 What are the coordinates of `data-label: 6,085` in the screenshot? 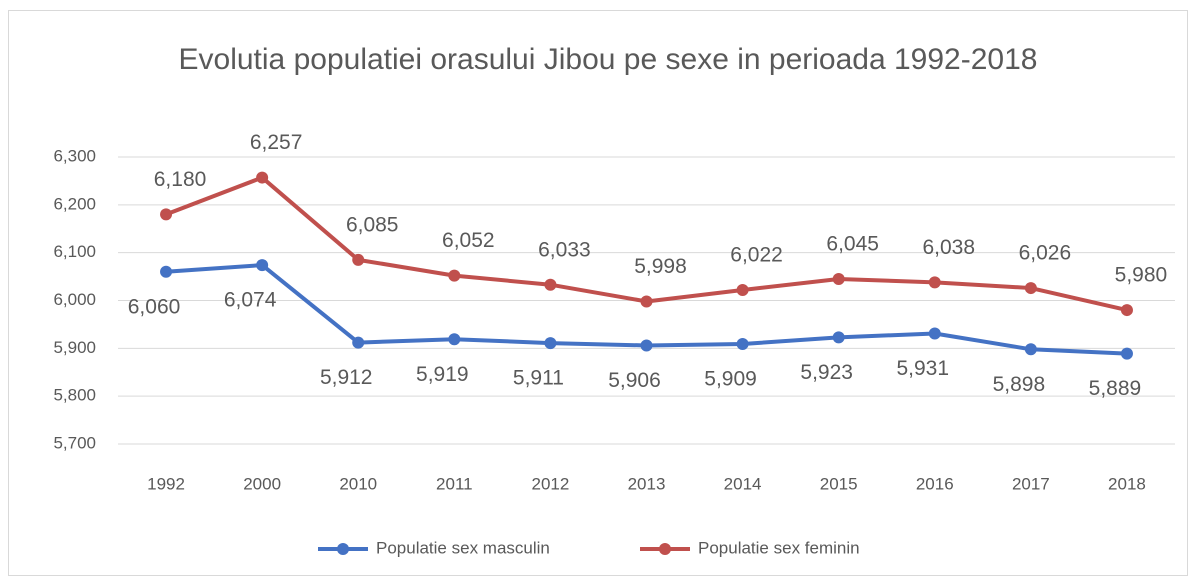 It's located at (372, 224).